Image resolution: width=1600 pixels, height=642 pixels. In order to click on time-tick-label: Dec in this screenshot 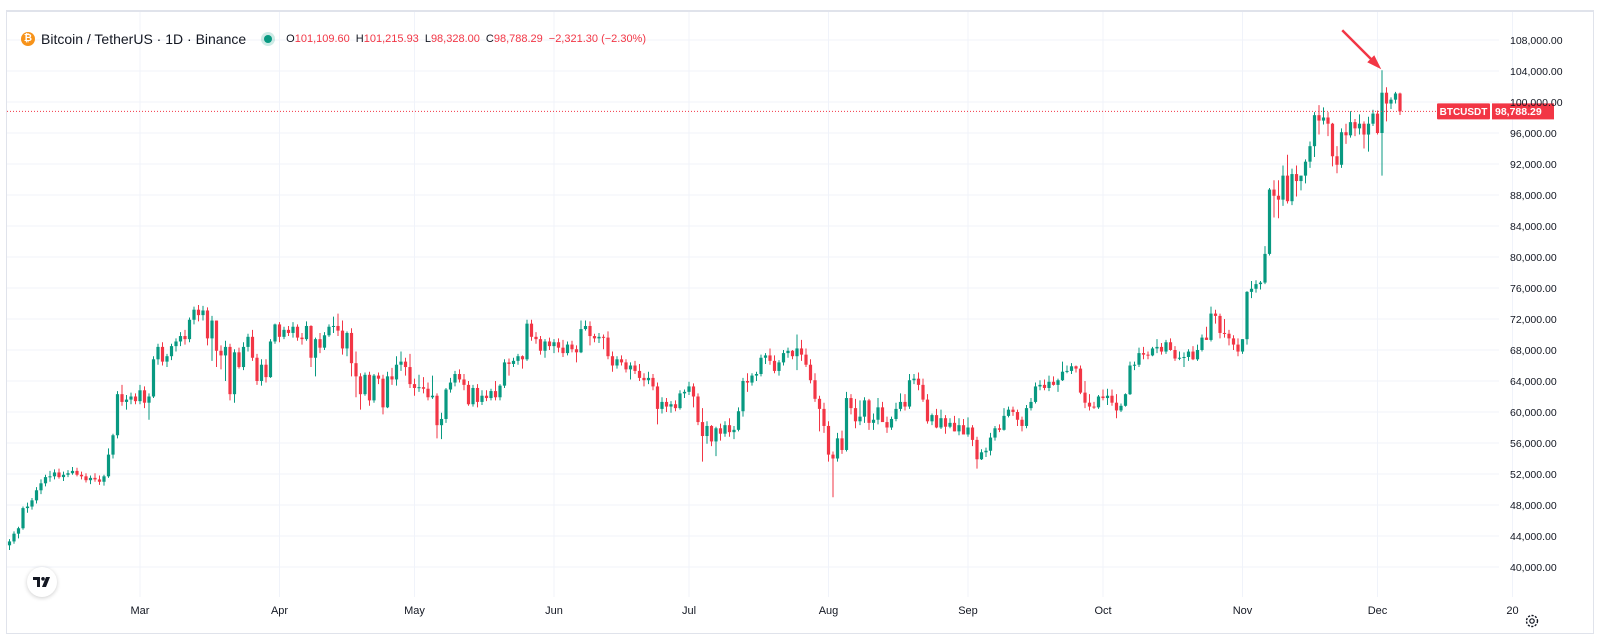, I will do `click(1378, 611)`.